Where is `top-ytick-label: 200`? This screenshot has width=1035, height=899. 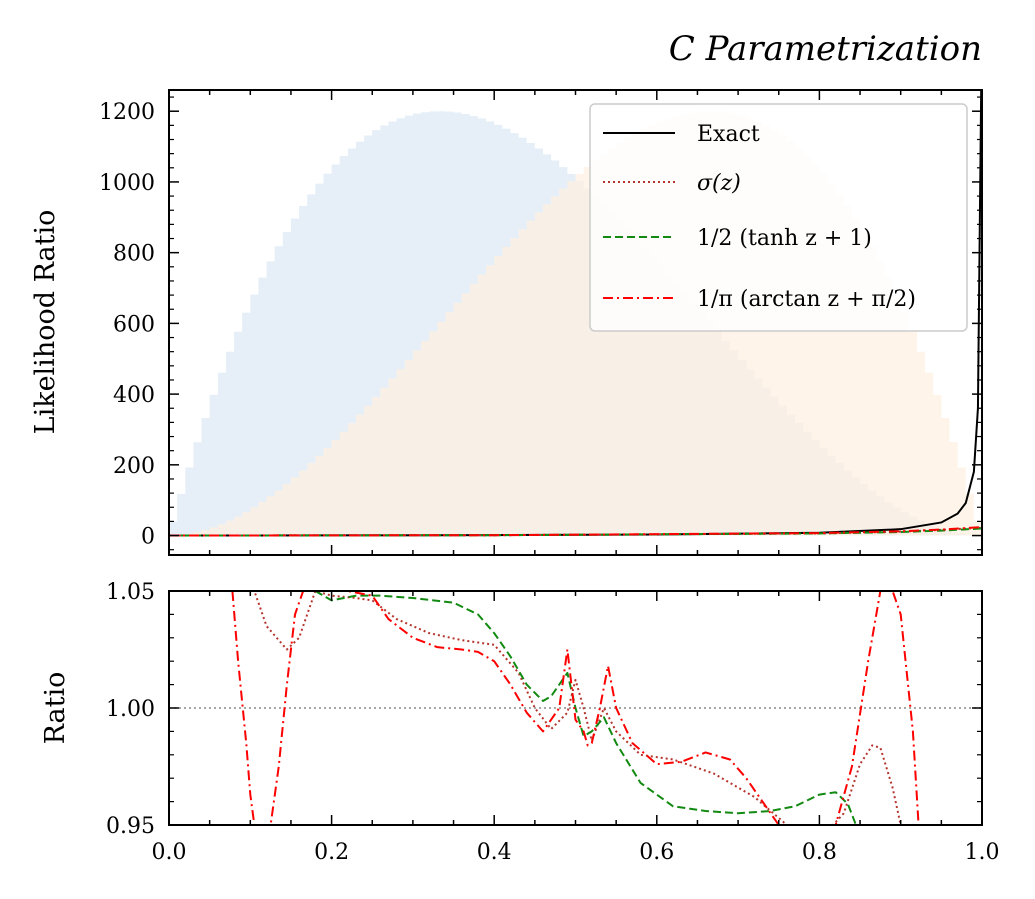 top-ytick-label: 200 is located at coordinates (134, 466).